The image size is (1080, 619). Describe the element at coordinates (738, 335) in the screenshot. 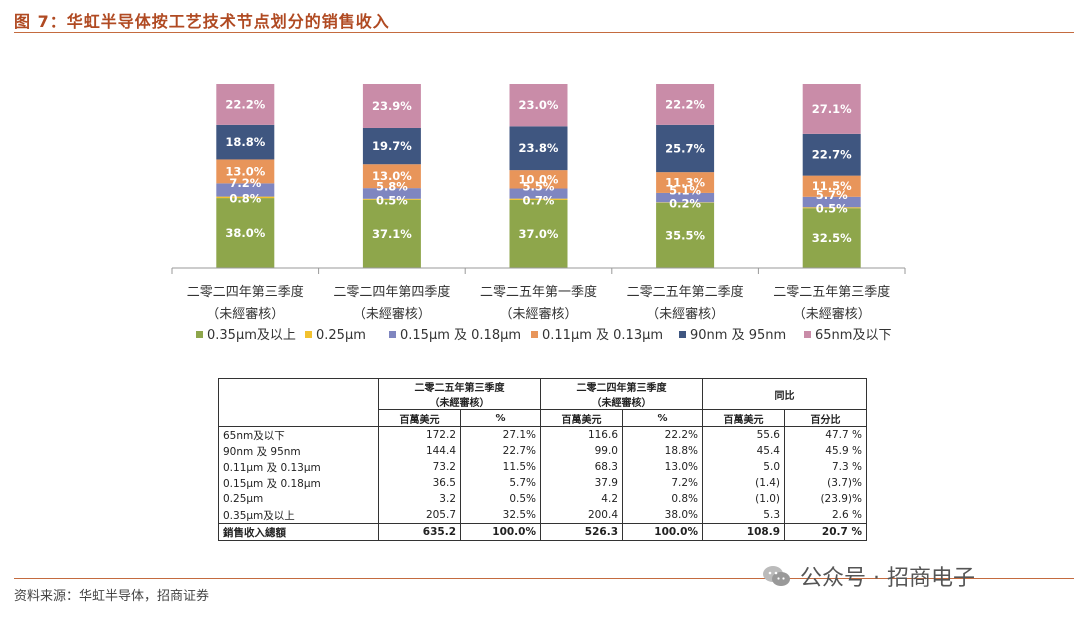

I see `legend-label: 90nm 及 95nm` at that location.